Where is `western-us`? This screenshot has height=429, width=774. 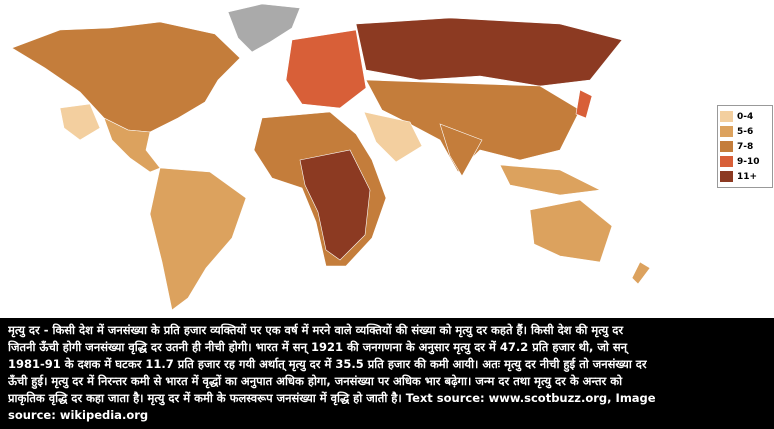
western-us is located at coordinates (80, 122).